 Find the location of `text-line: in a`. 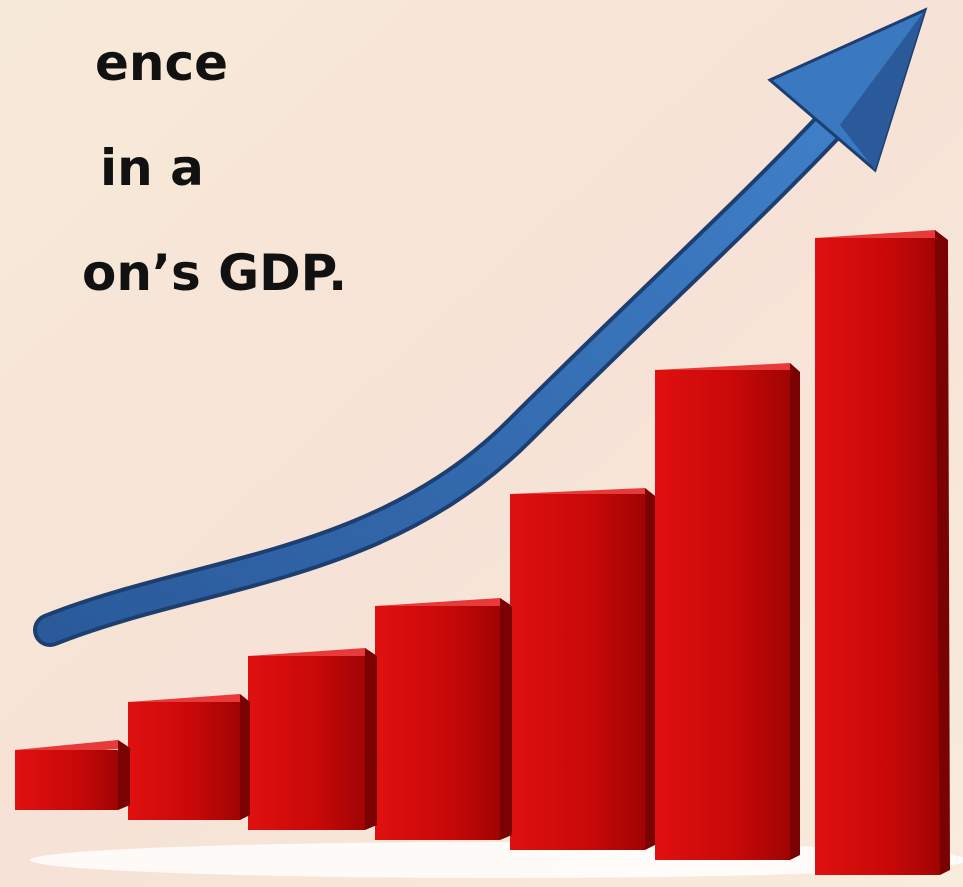

text-line: in a is located at coordinates (152, 168).